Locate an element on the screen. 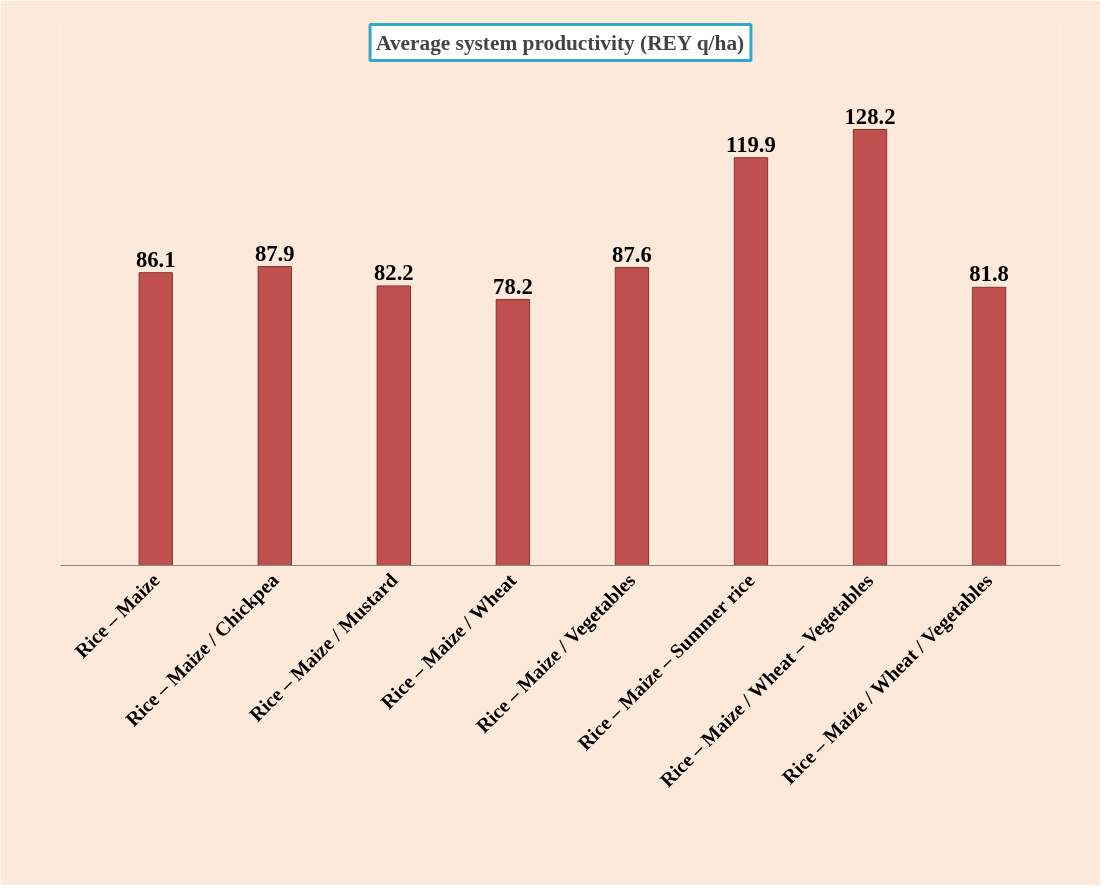  data-label: 128.2 is located at coordinates (870, 116).